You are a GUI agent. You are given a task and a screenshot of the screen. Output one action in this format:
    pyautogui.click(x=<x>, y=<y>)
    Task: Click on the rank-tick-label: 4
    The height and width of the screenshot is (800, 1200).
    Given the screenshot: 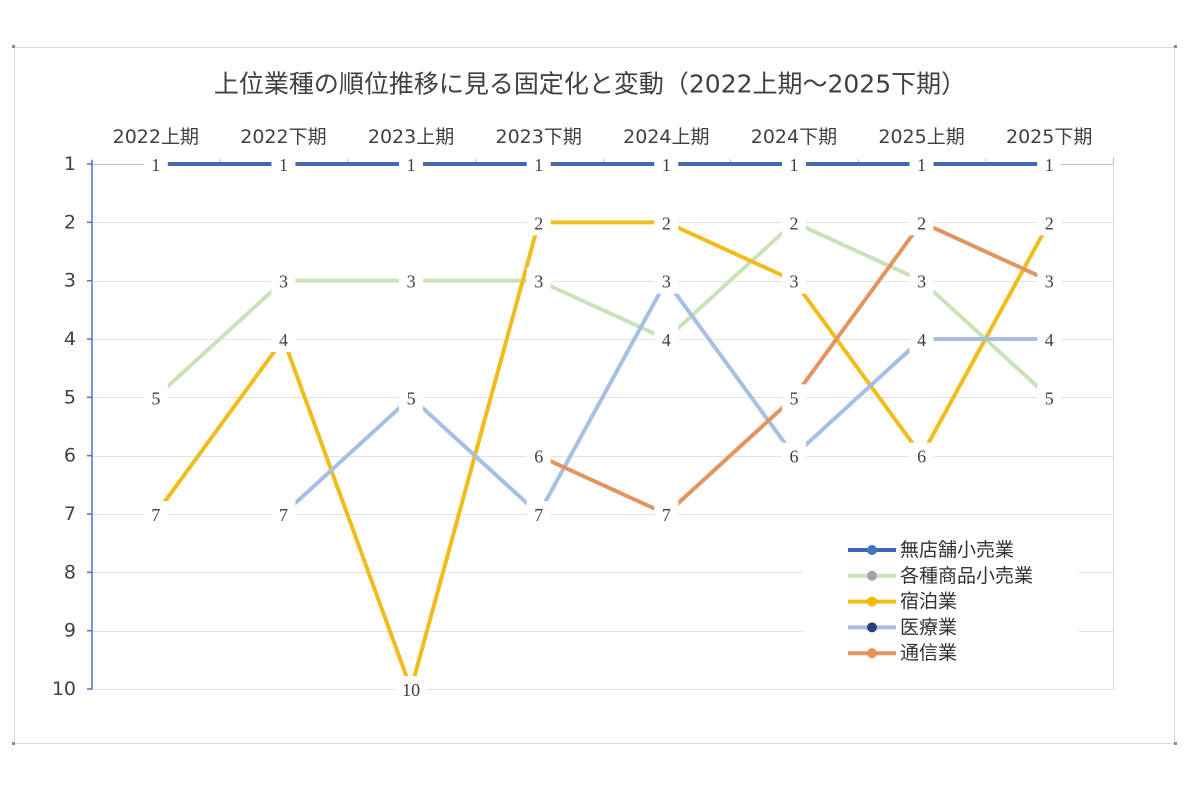 What is the action you would take?
    pyautogui.click(x=70, y=339)
    